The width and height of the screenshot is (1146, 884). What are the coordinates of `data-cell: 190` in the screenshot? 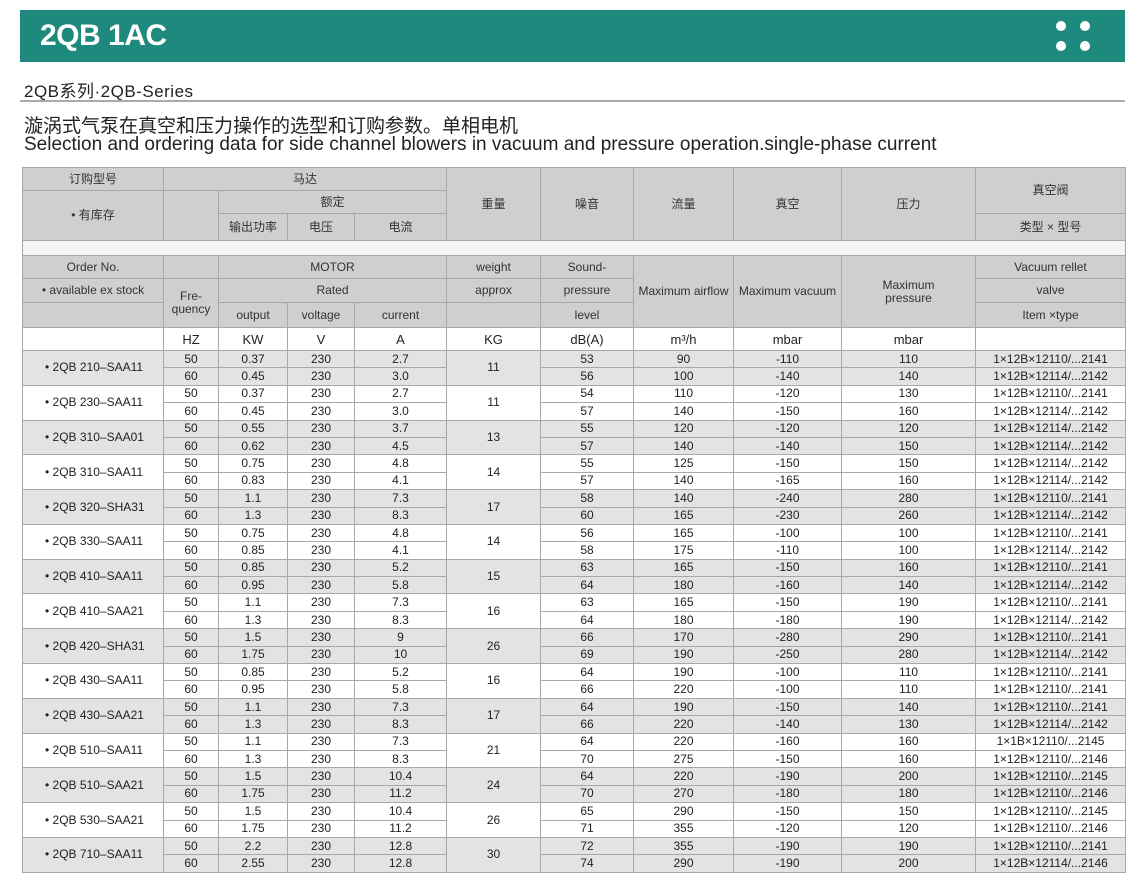 It's located at (909, 602).